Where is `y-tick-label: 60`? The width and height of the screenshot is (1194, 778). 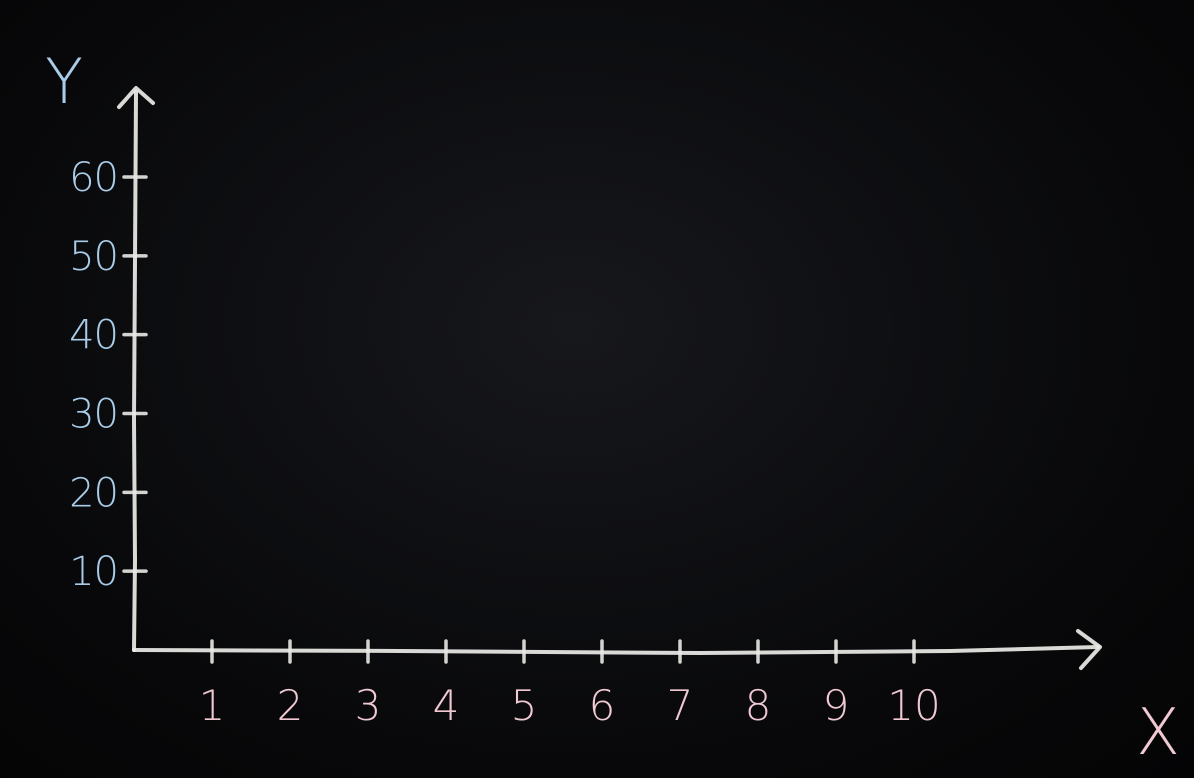 y-tick-label: 60 is located at coordinates (93, 178).